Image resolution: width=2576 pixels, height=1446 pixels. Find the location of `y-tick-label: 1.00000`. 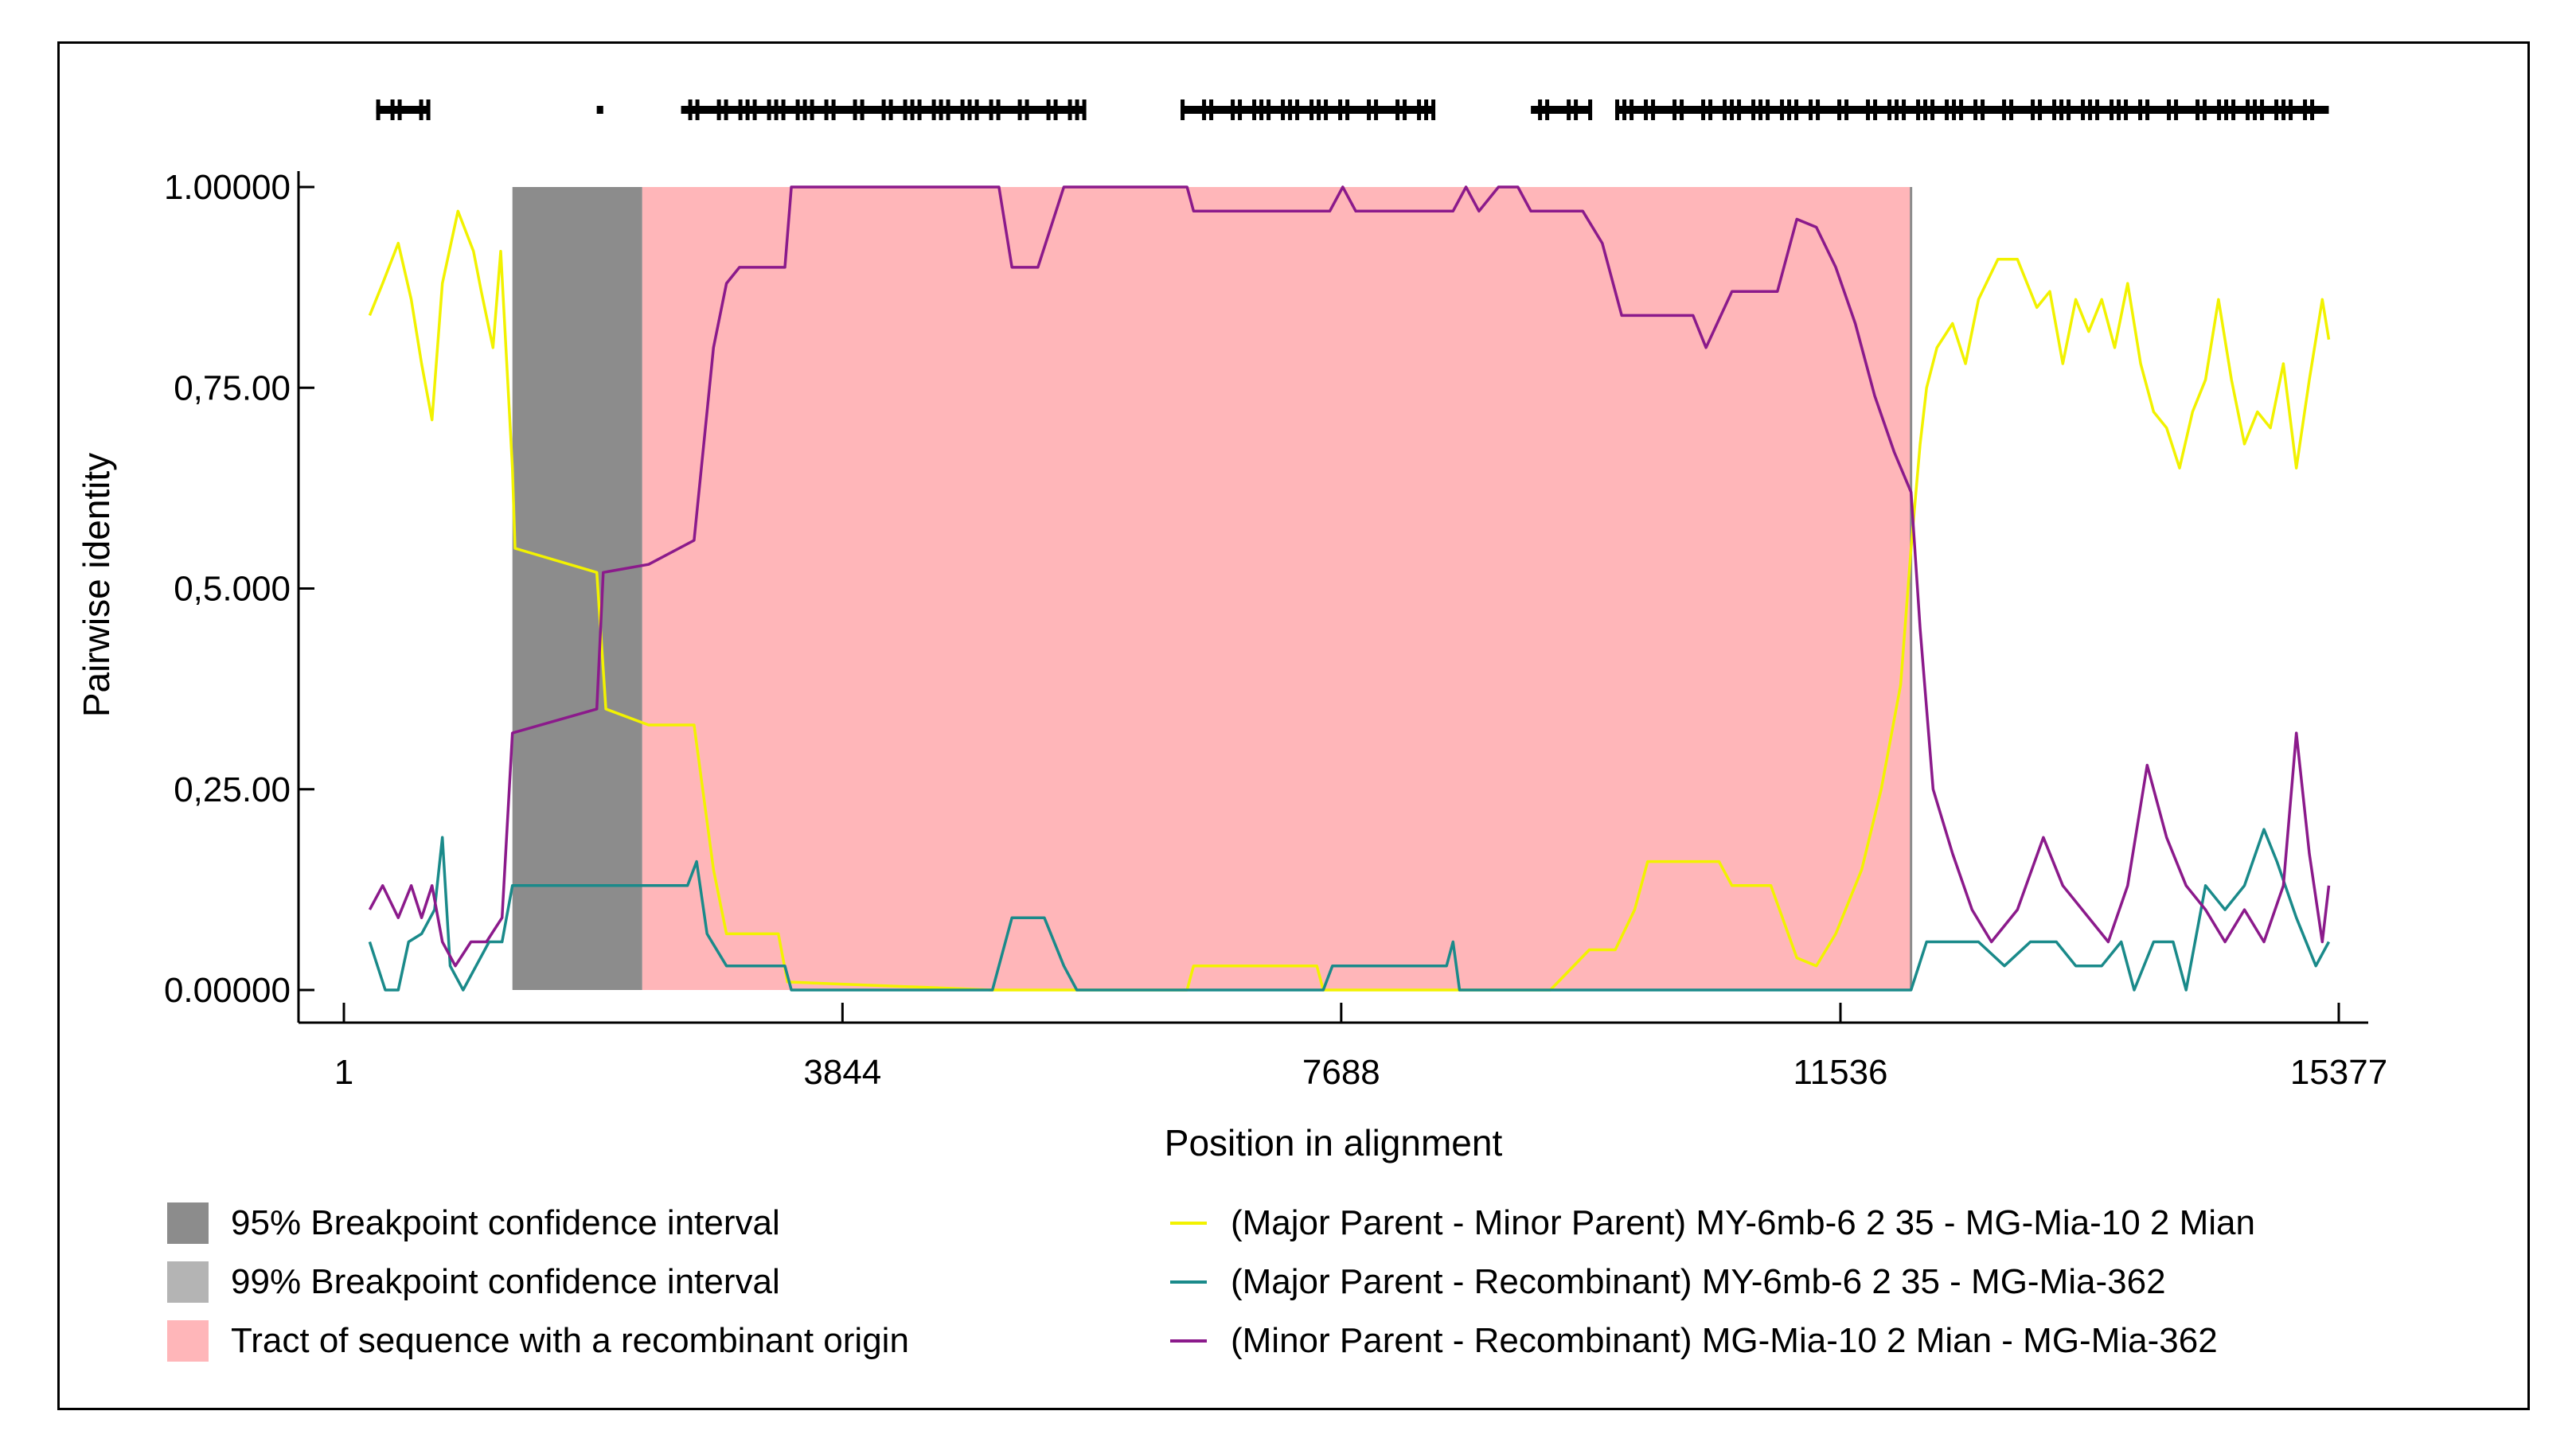

y-tick-label: 1.00000 is located at coordinates (227, 187).